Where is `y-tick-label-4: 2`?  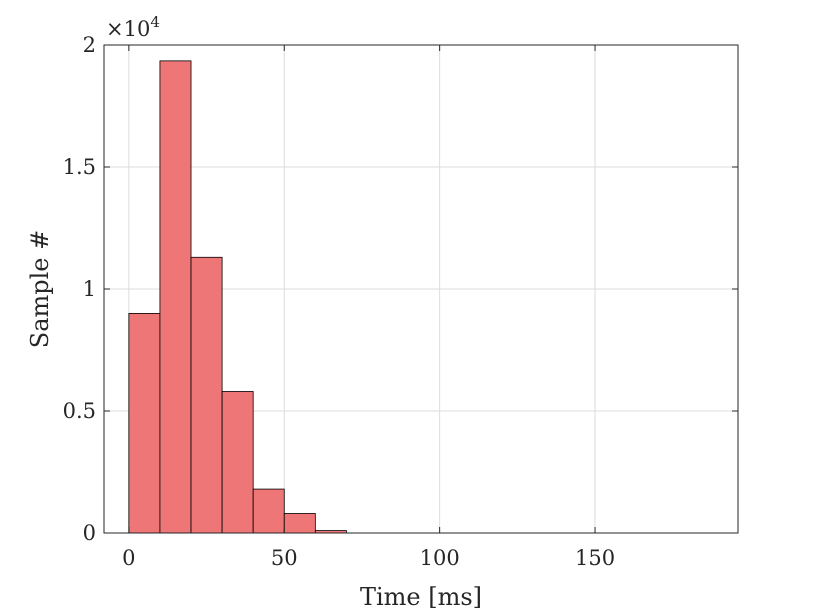 y-tick-label-4: 2 is located at coordinates (89, 45).